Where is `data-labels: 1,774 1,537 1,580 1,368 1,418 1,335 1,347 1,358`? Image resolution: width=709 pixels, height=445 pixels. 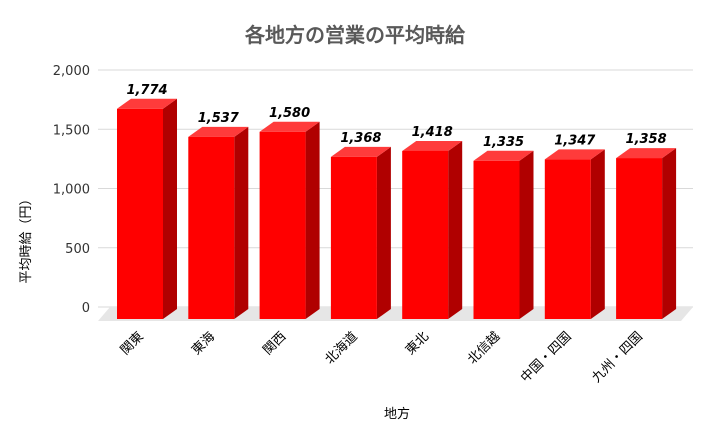
data-labels: 1,774 1,537 1,580 1,368 1,418 1,335 1,347 1,358 is located at coordinates (396, 116).